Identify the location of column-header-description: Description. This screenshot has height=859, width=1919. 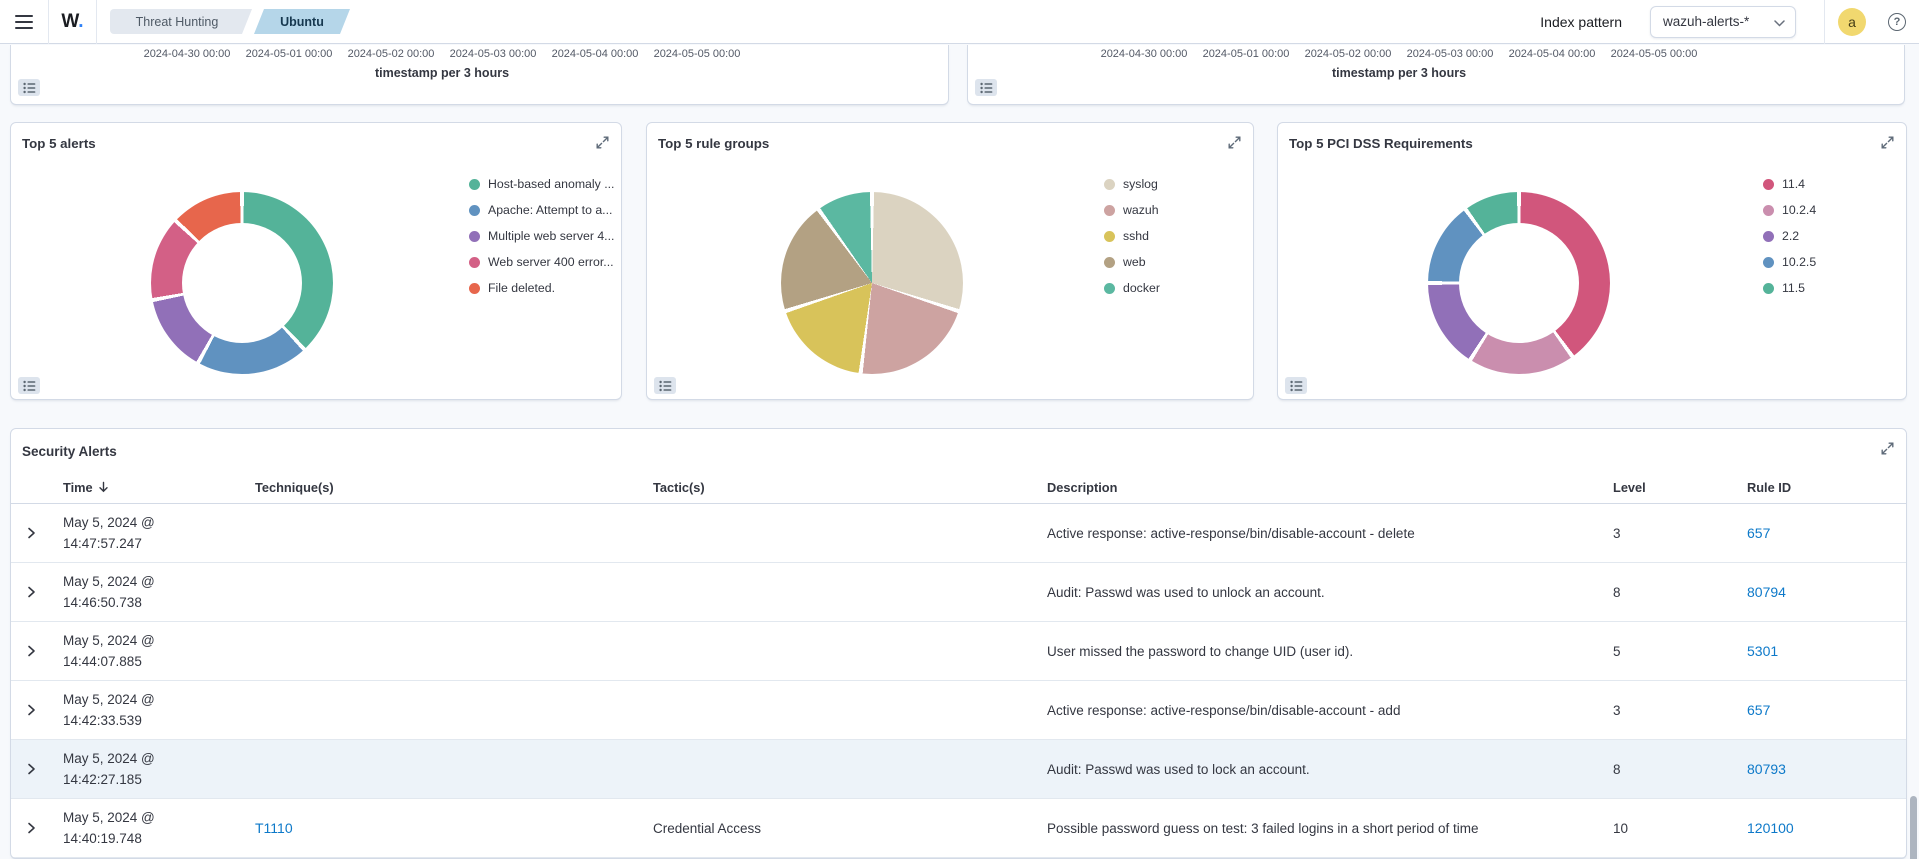
(1318, 487).